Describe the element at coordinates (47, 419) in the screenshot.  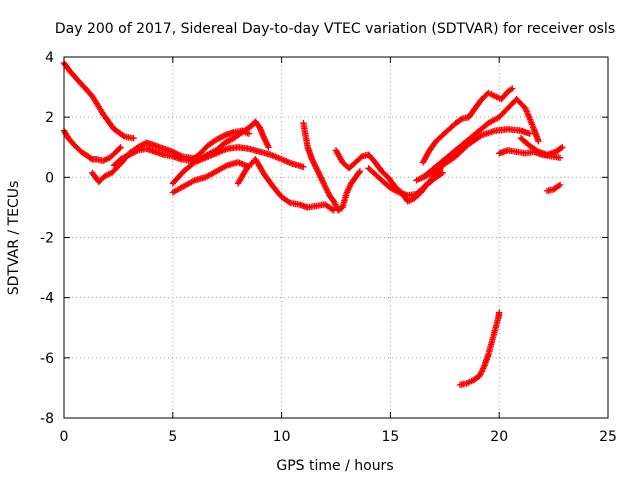
I see `y-tick-label: -8` at that location.